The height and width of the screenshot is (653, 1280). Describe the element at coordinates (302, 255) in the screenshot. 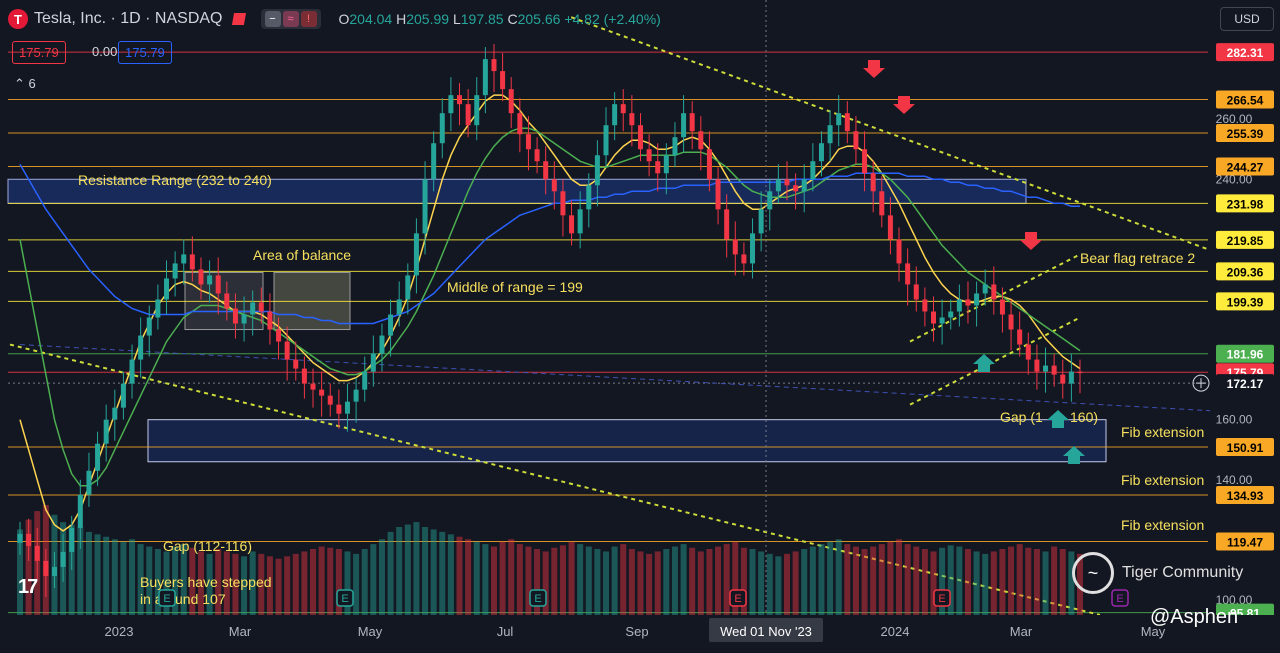

I see `annotation-area-of-balance: Area of balance` at that location.